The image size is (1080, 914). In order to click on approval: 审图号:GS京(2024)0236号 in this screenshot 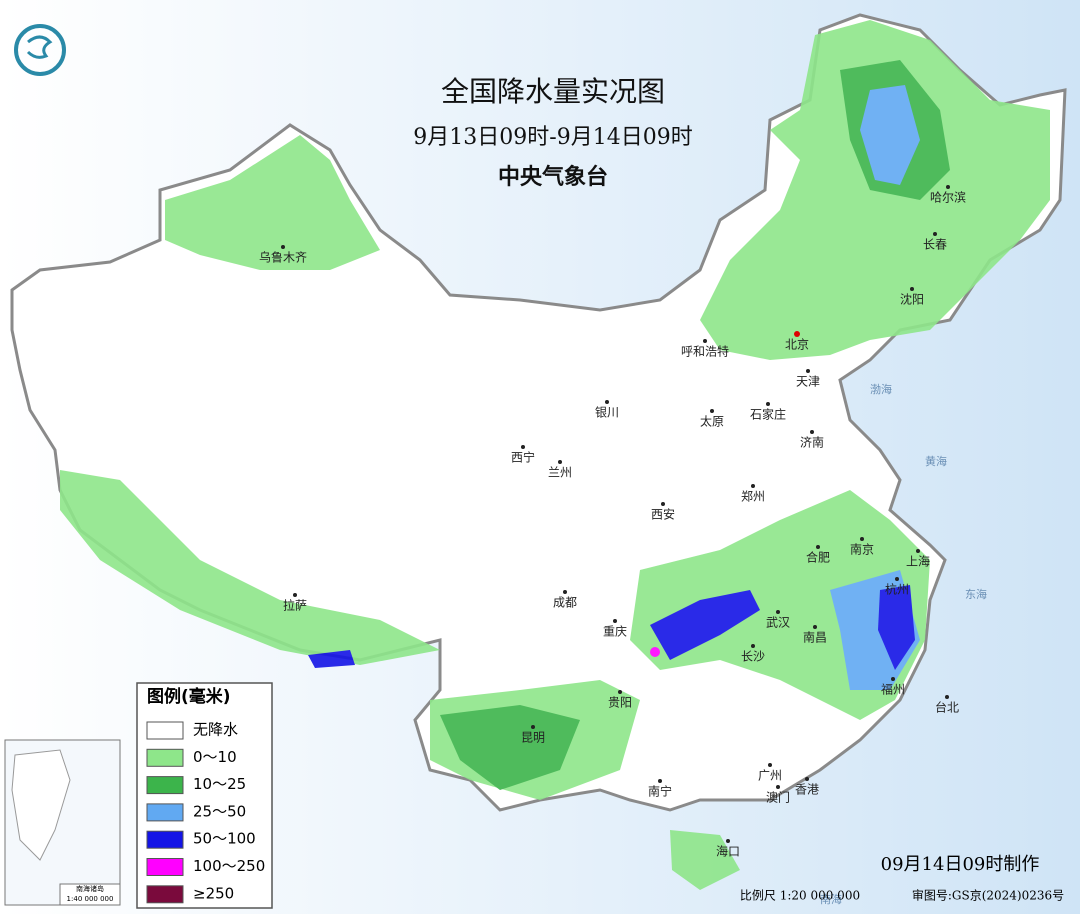, I will do `click(988, 895)`.